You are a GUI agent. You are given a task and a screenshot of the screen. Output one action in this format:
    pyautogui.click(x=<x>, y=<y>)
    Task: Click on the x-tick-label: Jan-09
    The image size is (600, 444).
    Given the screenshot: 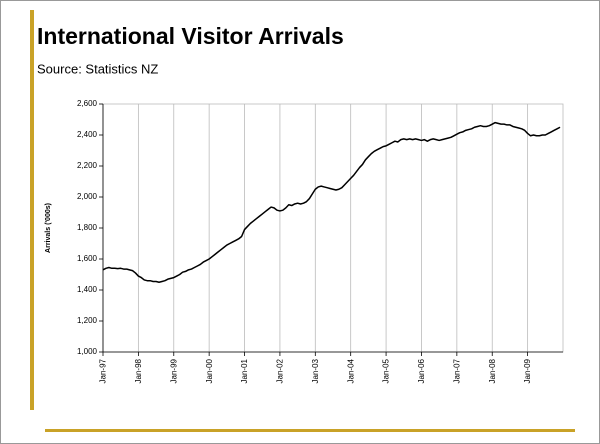 What is the action you would take?
    pyautogui.click(x=527, y=370)
    